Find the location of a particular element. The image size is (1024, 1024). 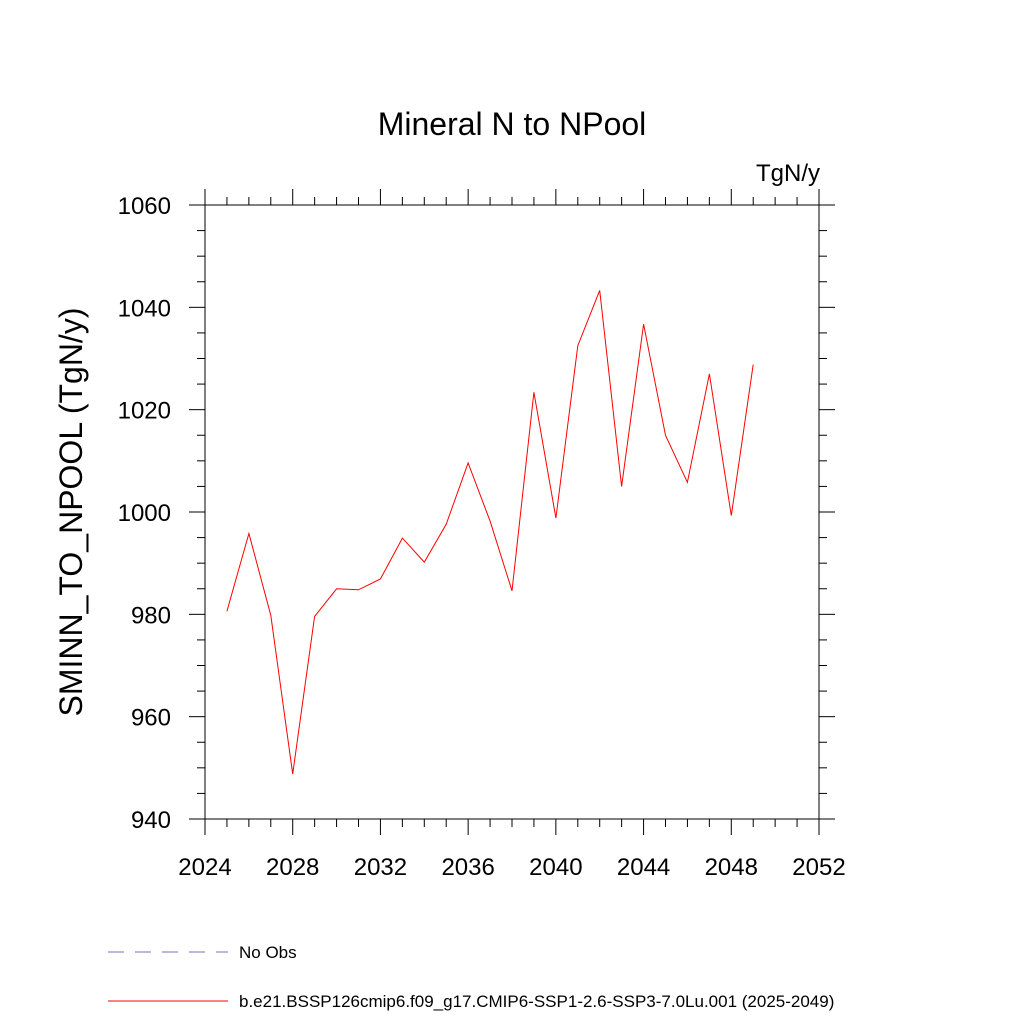

y-axis-label: SMINN_TO_NPOOL (TgN/y) is located at coordinates (71, 512).